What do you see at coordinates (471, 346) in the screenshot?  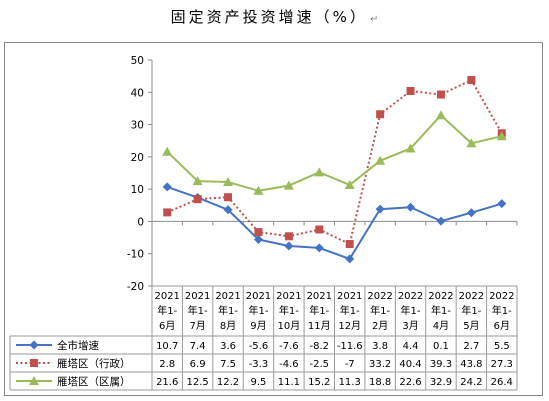 I see `table-value-cell: 2.7` at bounding box center [471, 346].